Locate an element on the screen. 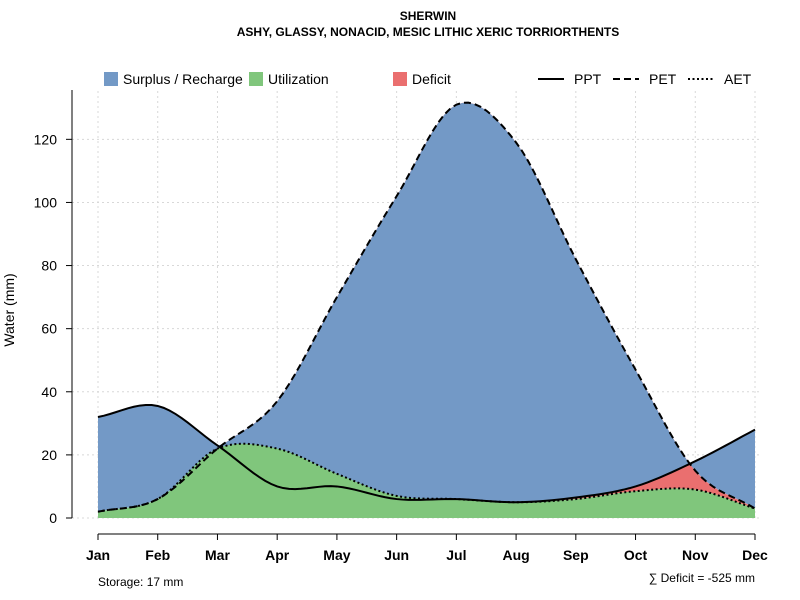 The width and height of the screenshot is (800, 600). legend-swatch-deficit is located at coordinates (400, 79).